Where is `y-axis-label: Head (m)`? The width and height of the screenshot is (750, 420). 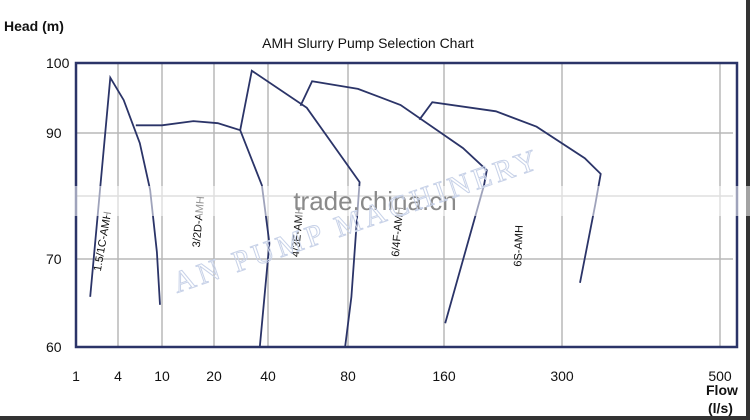 y-axis-label: Head (m) is located at coordinates (34, 26).